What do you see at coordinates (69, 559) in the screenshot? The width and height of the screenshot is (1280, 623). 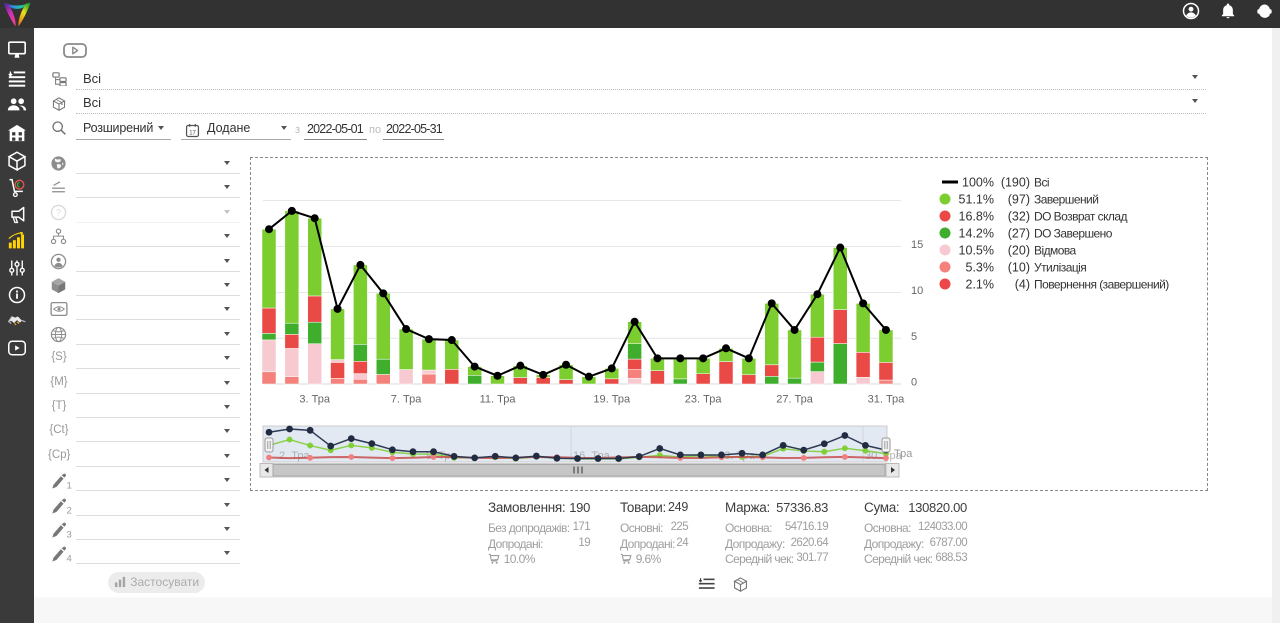 I see `svg-text: 4` at bounding box center [69, 559].